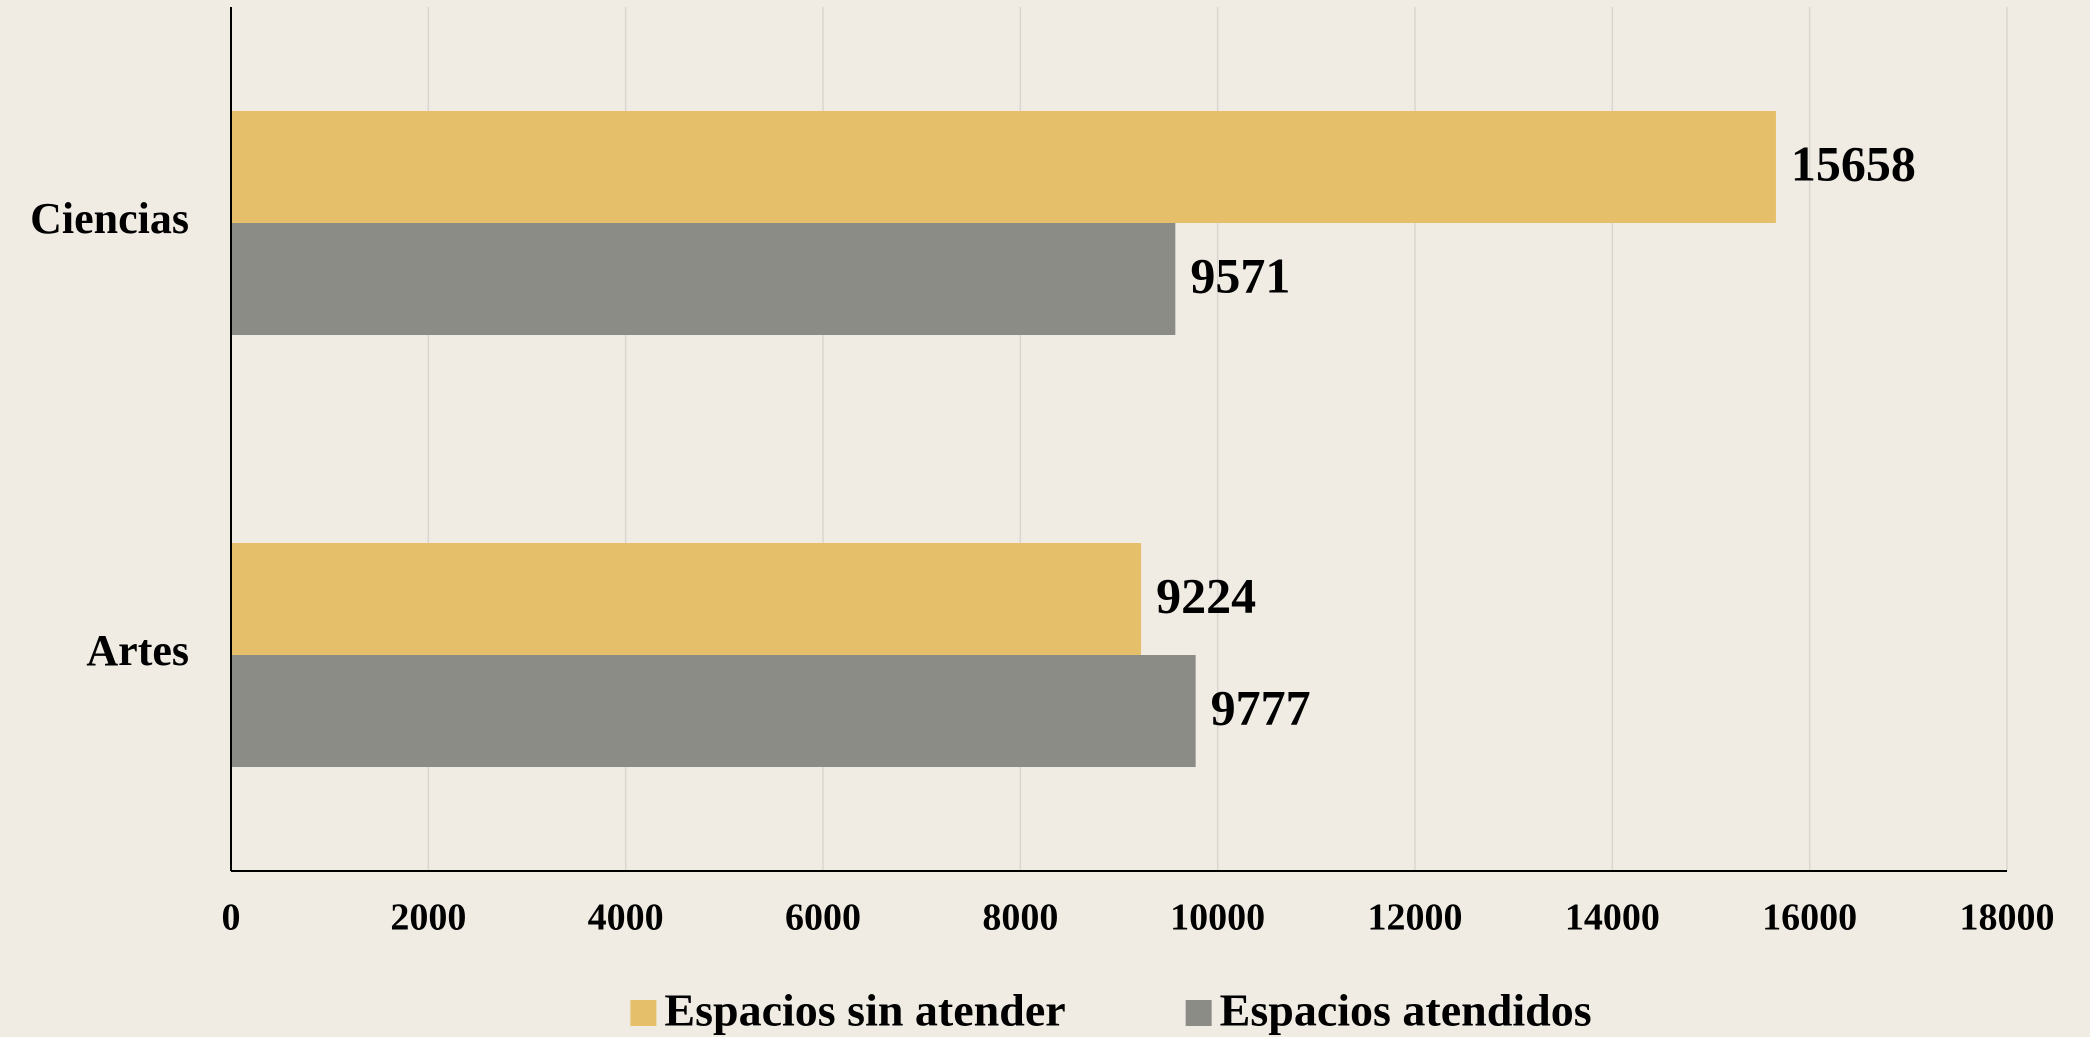 The height and width of the screenshot is (1037, 2090). Describe the element at coordinates (428, 918) in the screenshot. I see `x-tick-label: 2000` at that location.